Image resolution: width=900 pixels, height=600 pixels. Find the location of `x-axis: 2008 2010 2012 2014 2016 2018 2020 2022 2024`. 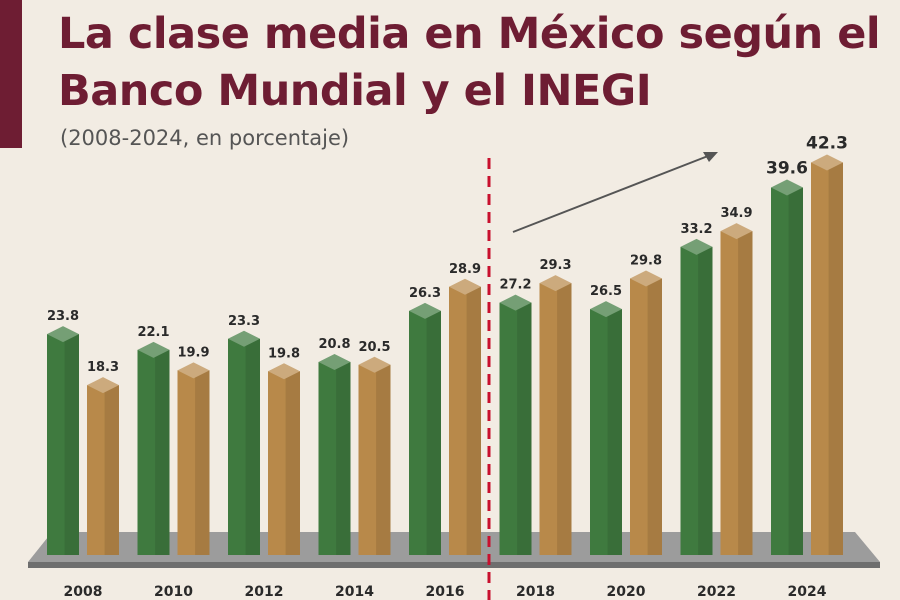

x-axis: 2008 2010 2012 2014 2016 2018 2020 2022 2024 is located at coordinates (445, 592).